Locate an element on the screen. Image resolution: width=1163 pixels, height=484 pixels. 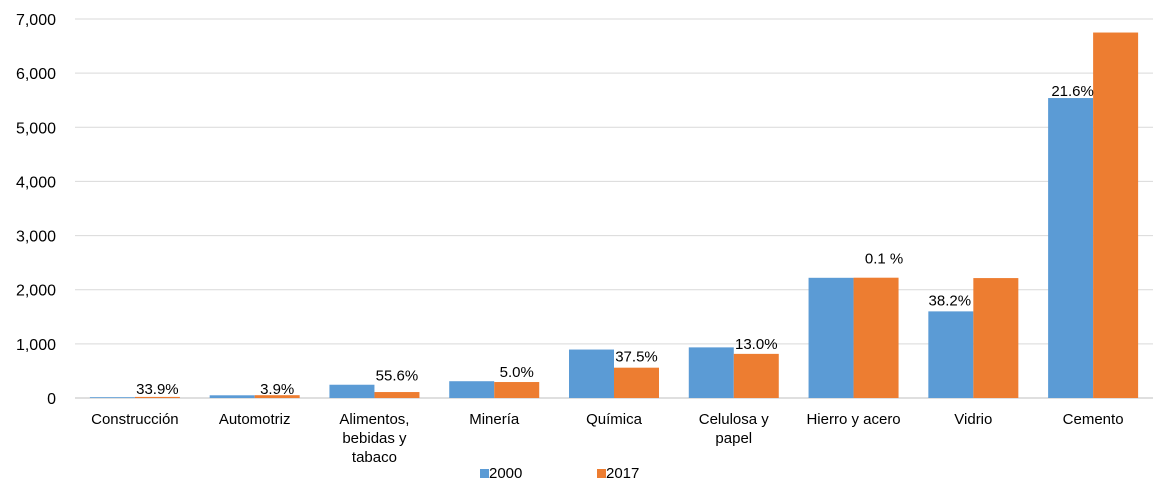
data-label: 3.9% is located at coordinates (277, 389).